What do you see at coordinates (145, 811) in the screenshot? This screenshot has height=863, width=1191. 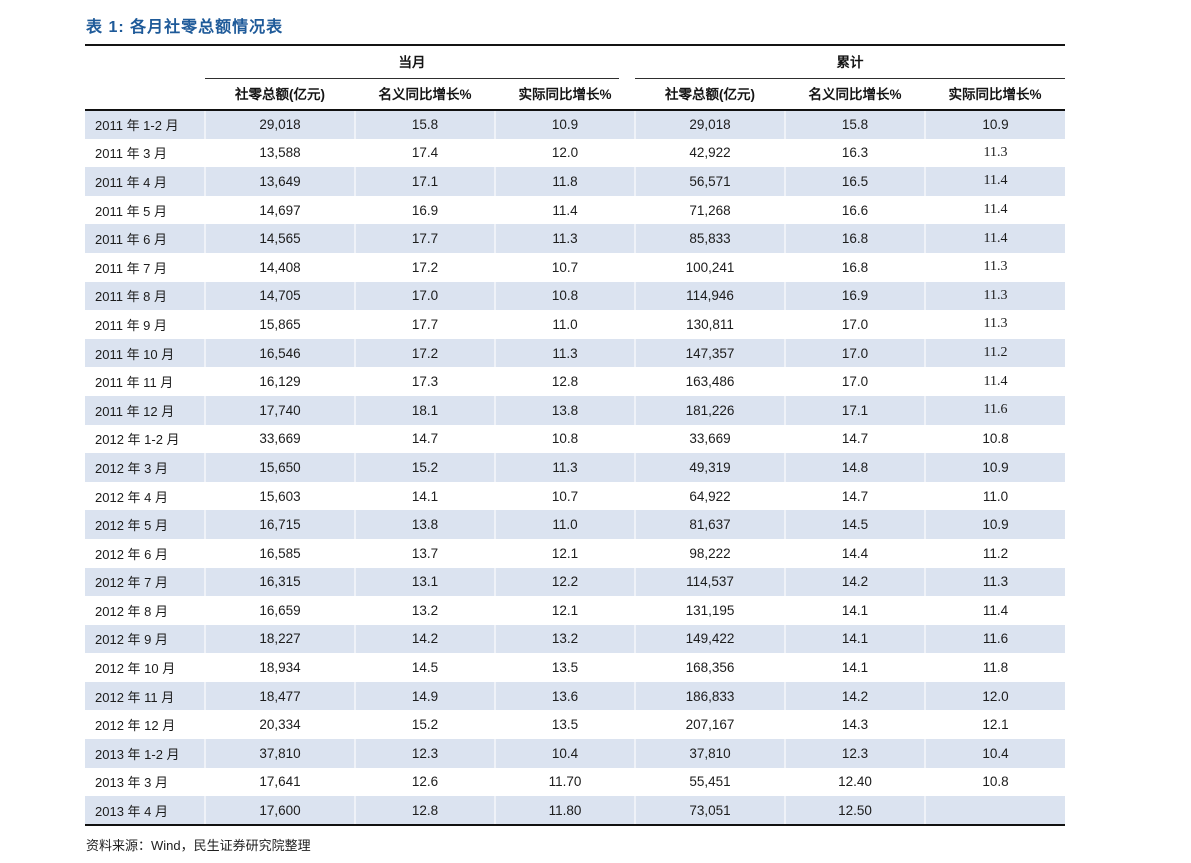 I see `row-label: 2013 年 4 月` at bounding box center [145, 811].